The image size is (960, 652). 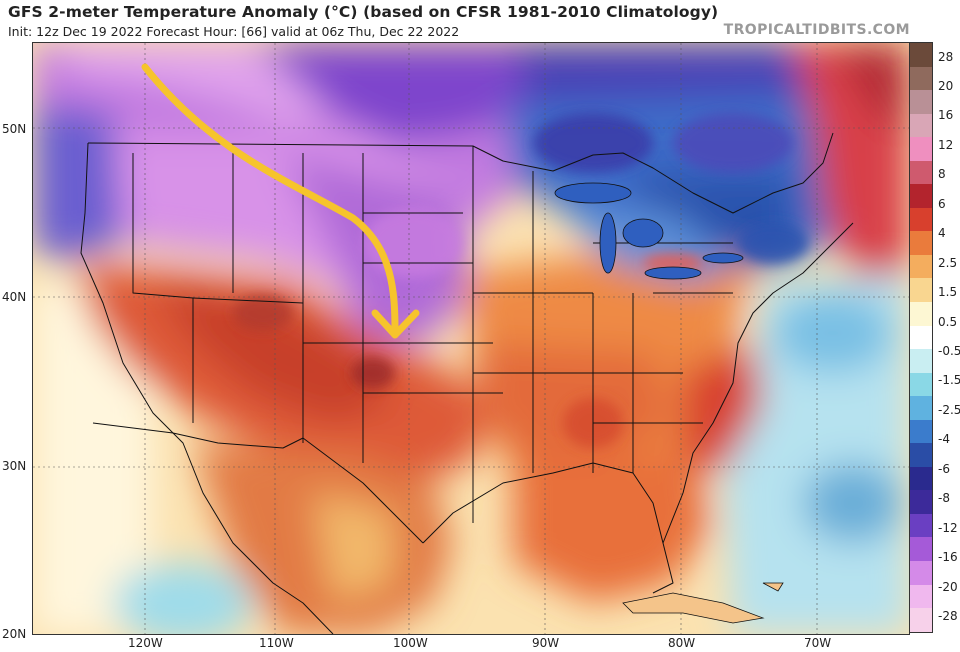 What do you see at coordinates (944, 439) in the screenshot?
I see `colorbar-label: -4` at bounding box center [944, 439].